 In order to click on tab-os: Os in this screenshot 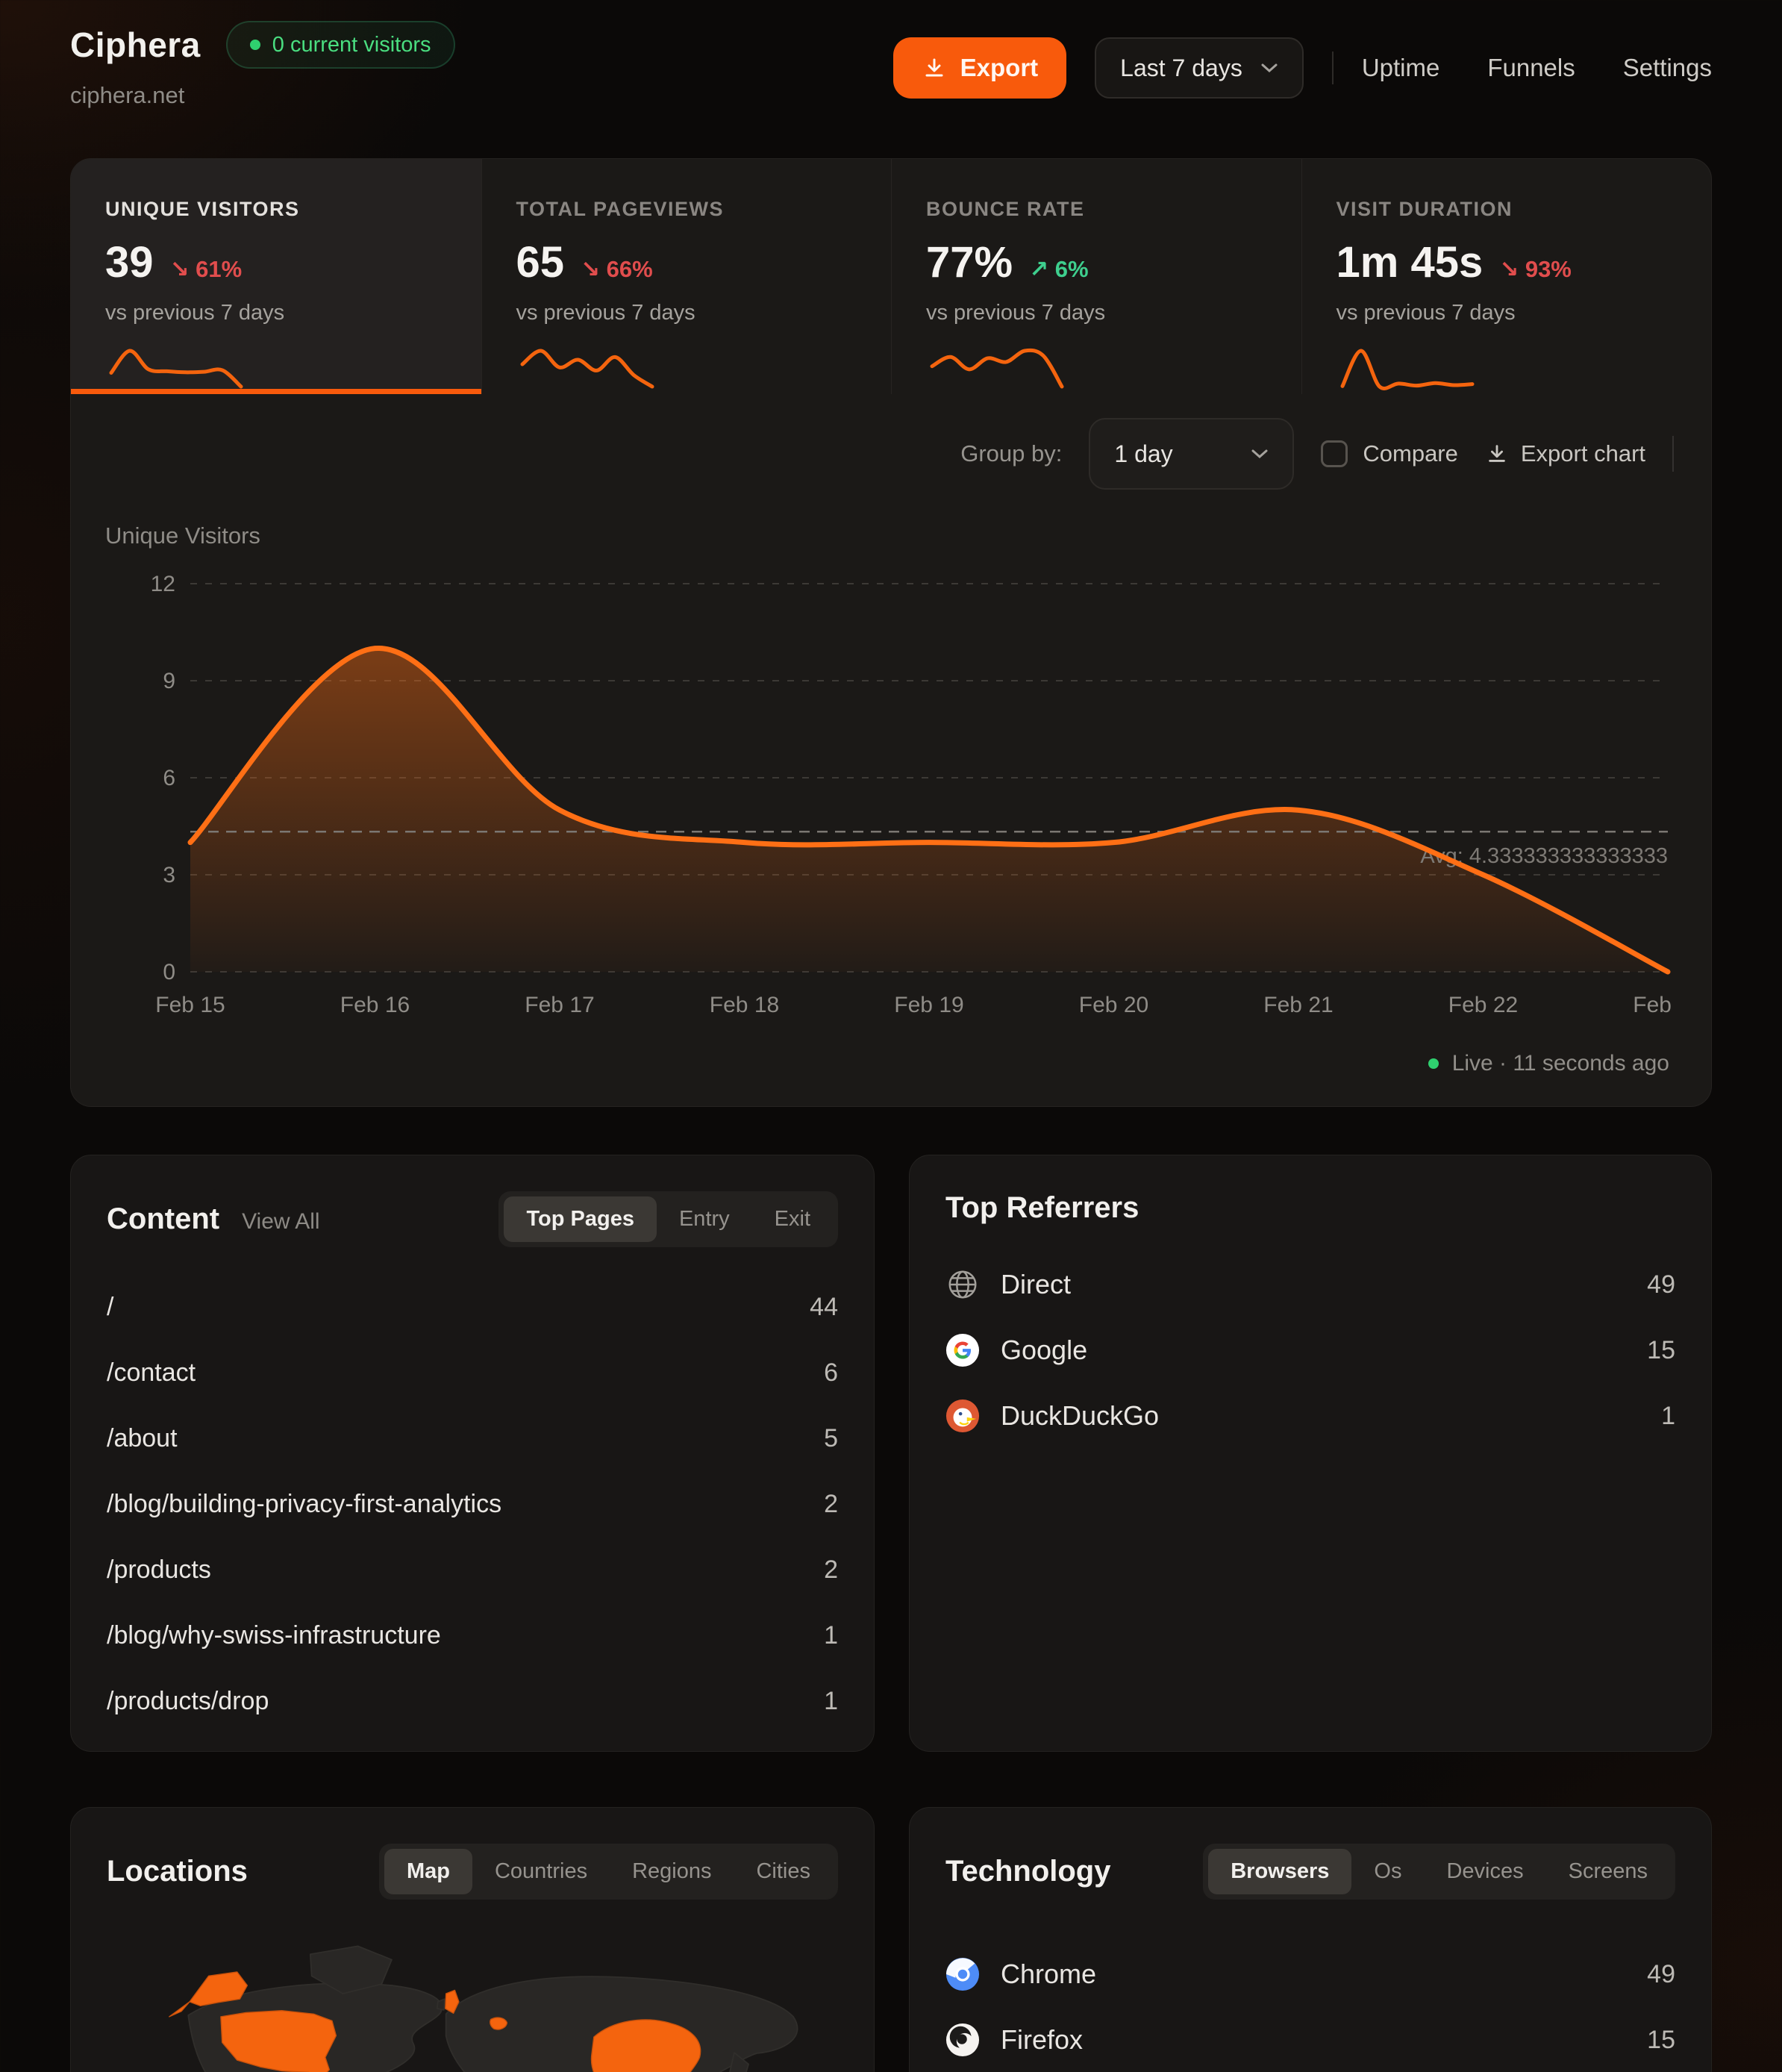, I will do `click(1388, 1871)`.